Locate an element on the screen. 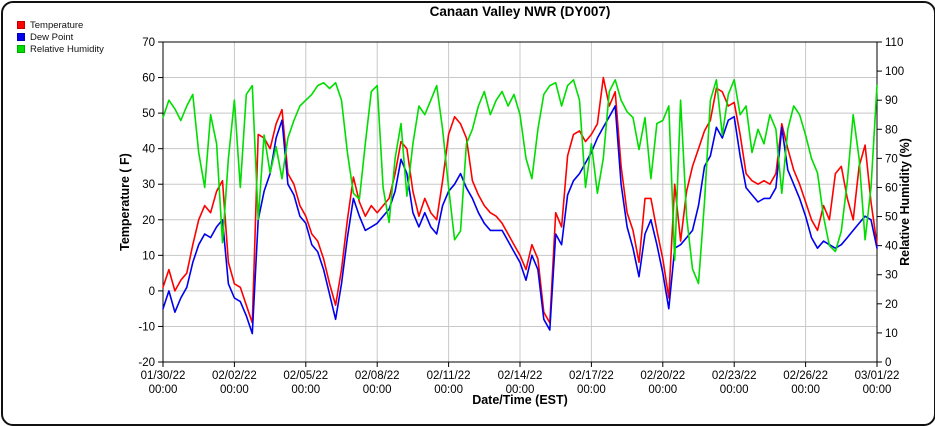 The height and width of the screenshot is (426, 935). x-tick-date: 02/26/22 is located at coordinates (805, 376).